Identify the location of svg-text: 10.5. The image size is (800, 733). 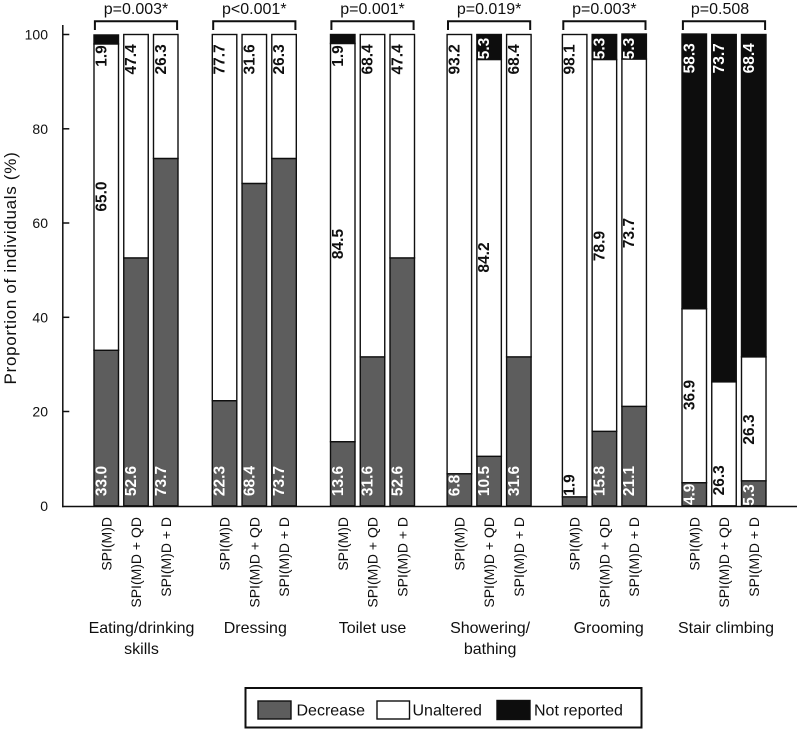
(484, 481).